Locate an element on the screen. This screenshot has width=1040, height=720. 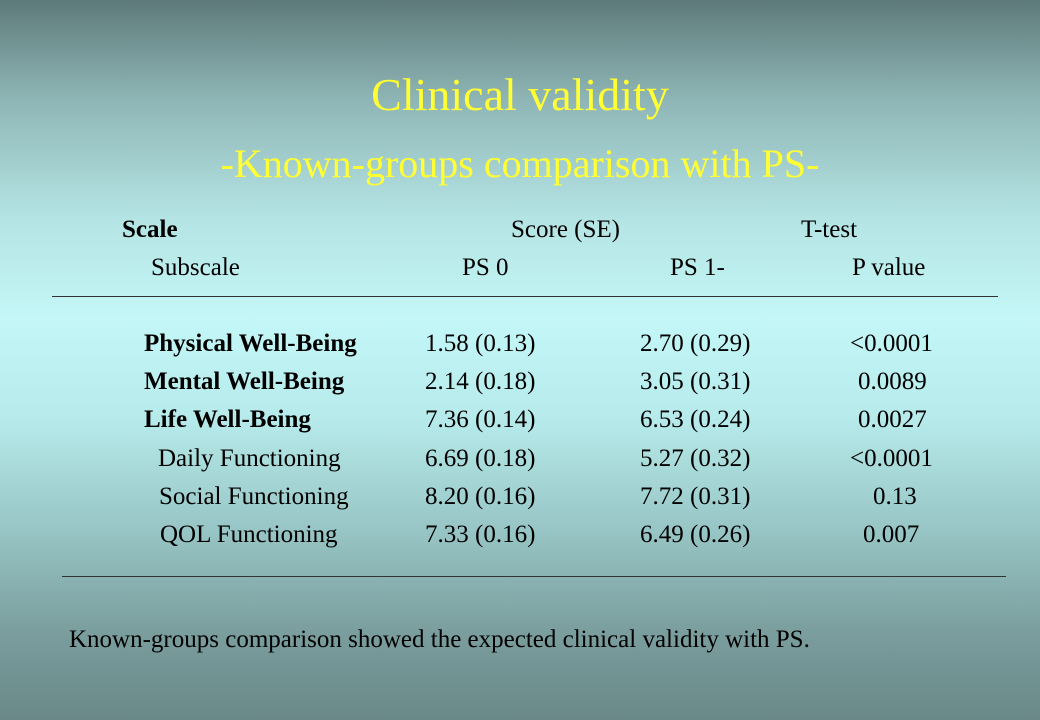
row-ps1-value: 5.27 (0.32) is located at coordinates (695, 458).